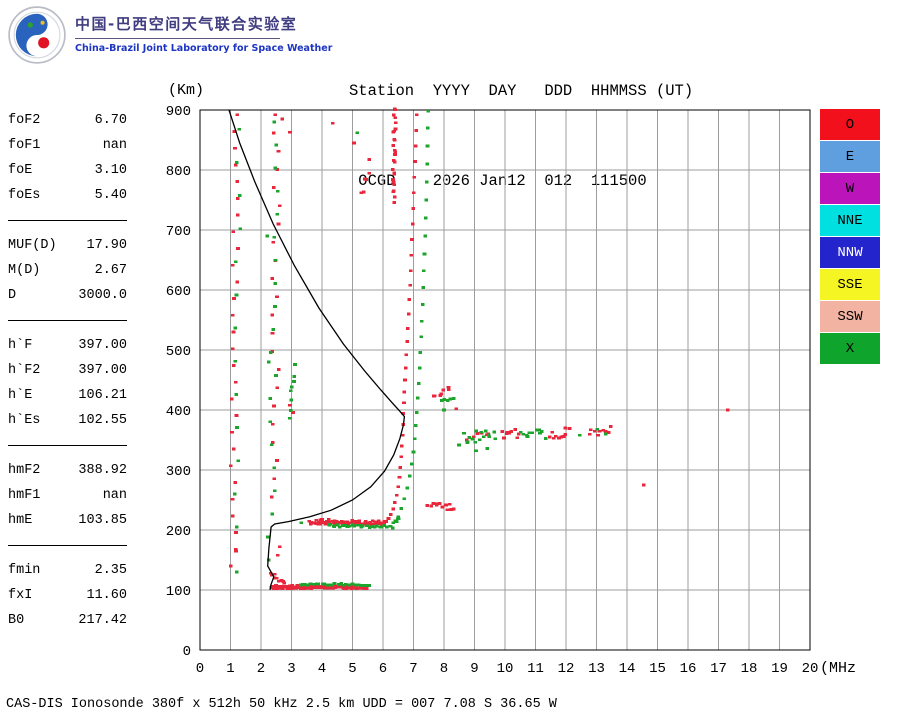  I want to click on svg-text: 2, so click(261, 669).